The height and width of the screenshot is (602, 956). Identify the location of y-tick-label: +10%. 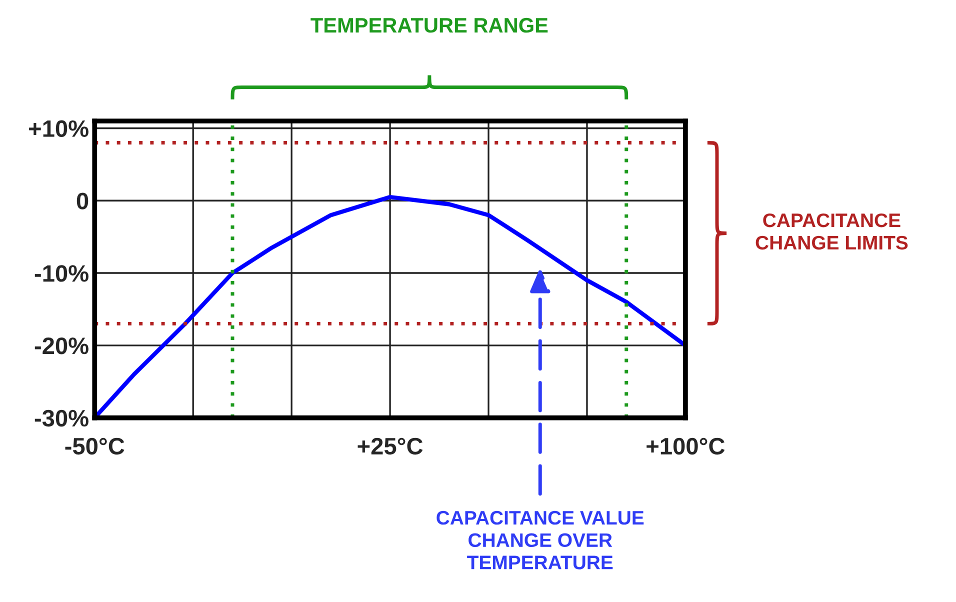
(58, 129).